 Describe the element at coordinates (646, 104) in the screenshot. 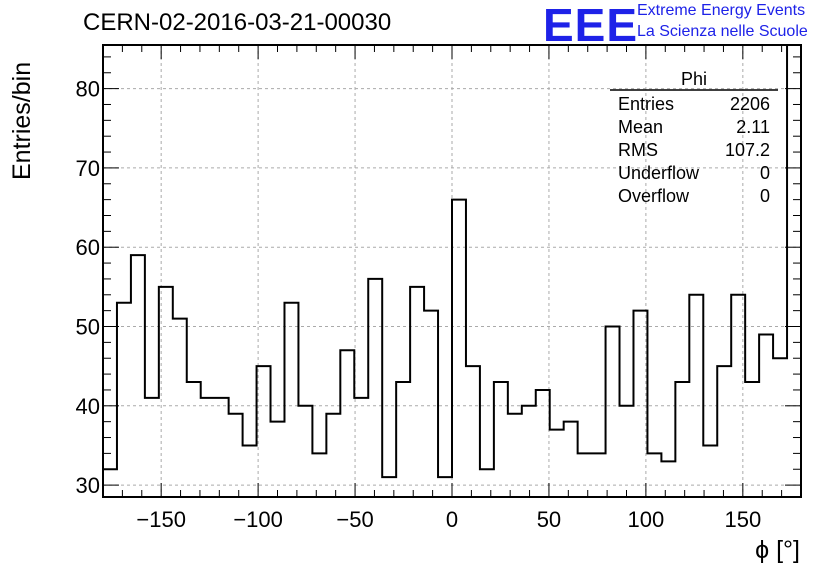

I see `stats-label-entries: Entries` at that location.